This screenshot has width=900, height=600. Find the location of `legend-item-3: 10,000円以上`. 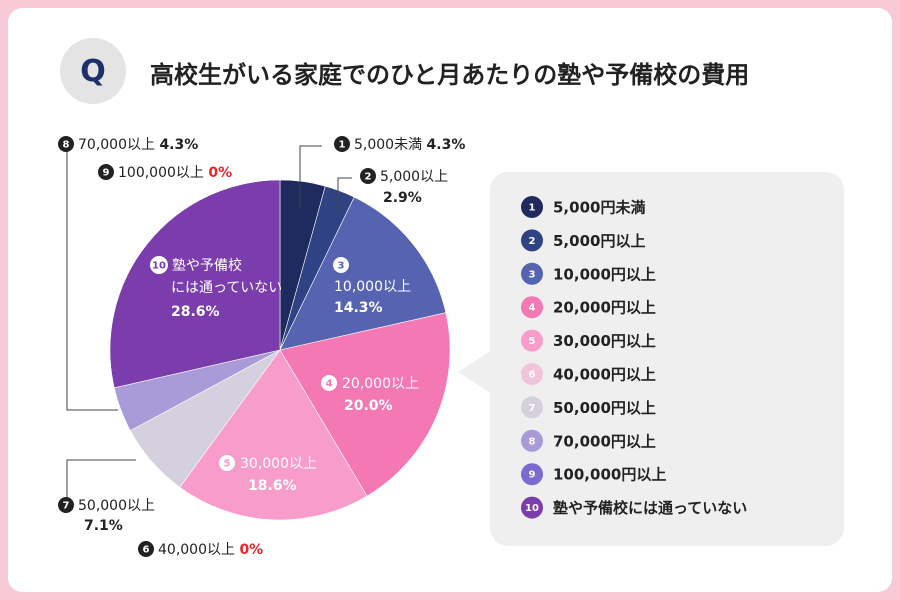

legend-item-3: 10,000円以上 is located at coordinates (604, 274).